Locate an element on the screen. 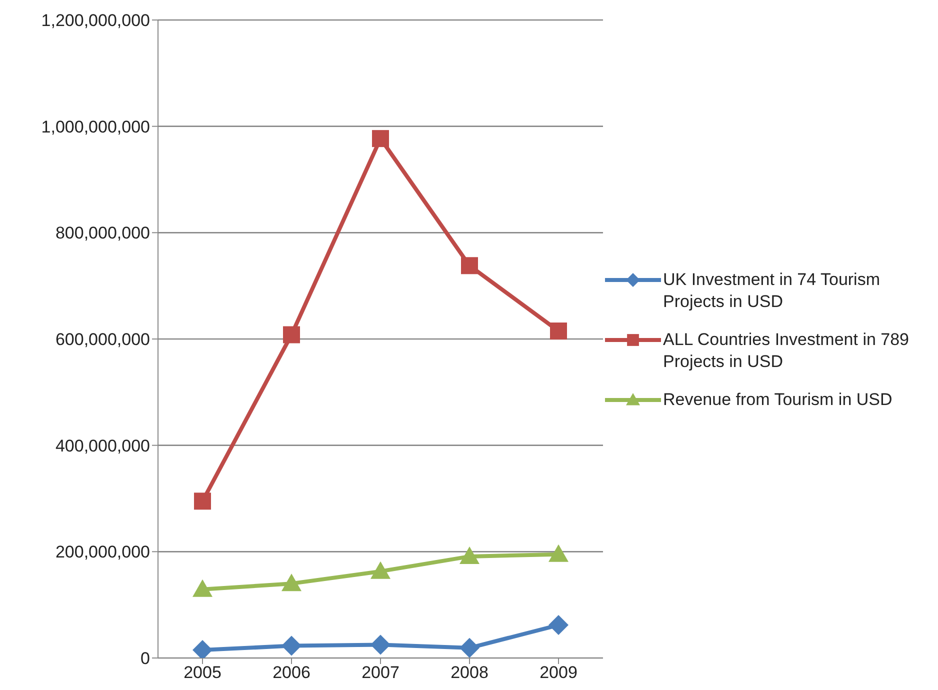 Image resolution: width=938 pixels, height=690 pixels. x-tick-label: 2009 is located at coordinates (559, 672).